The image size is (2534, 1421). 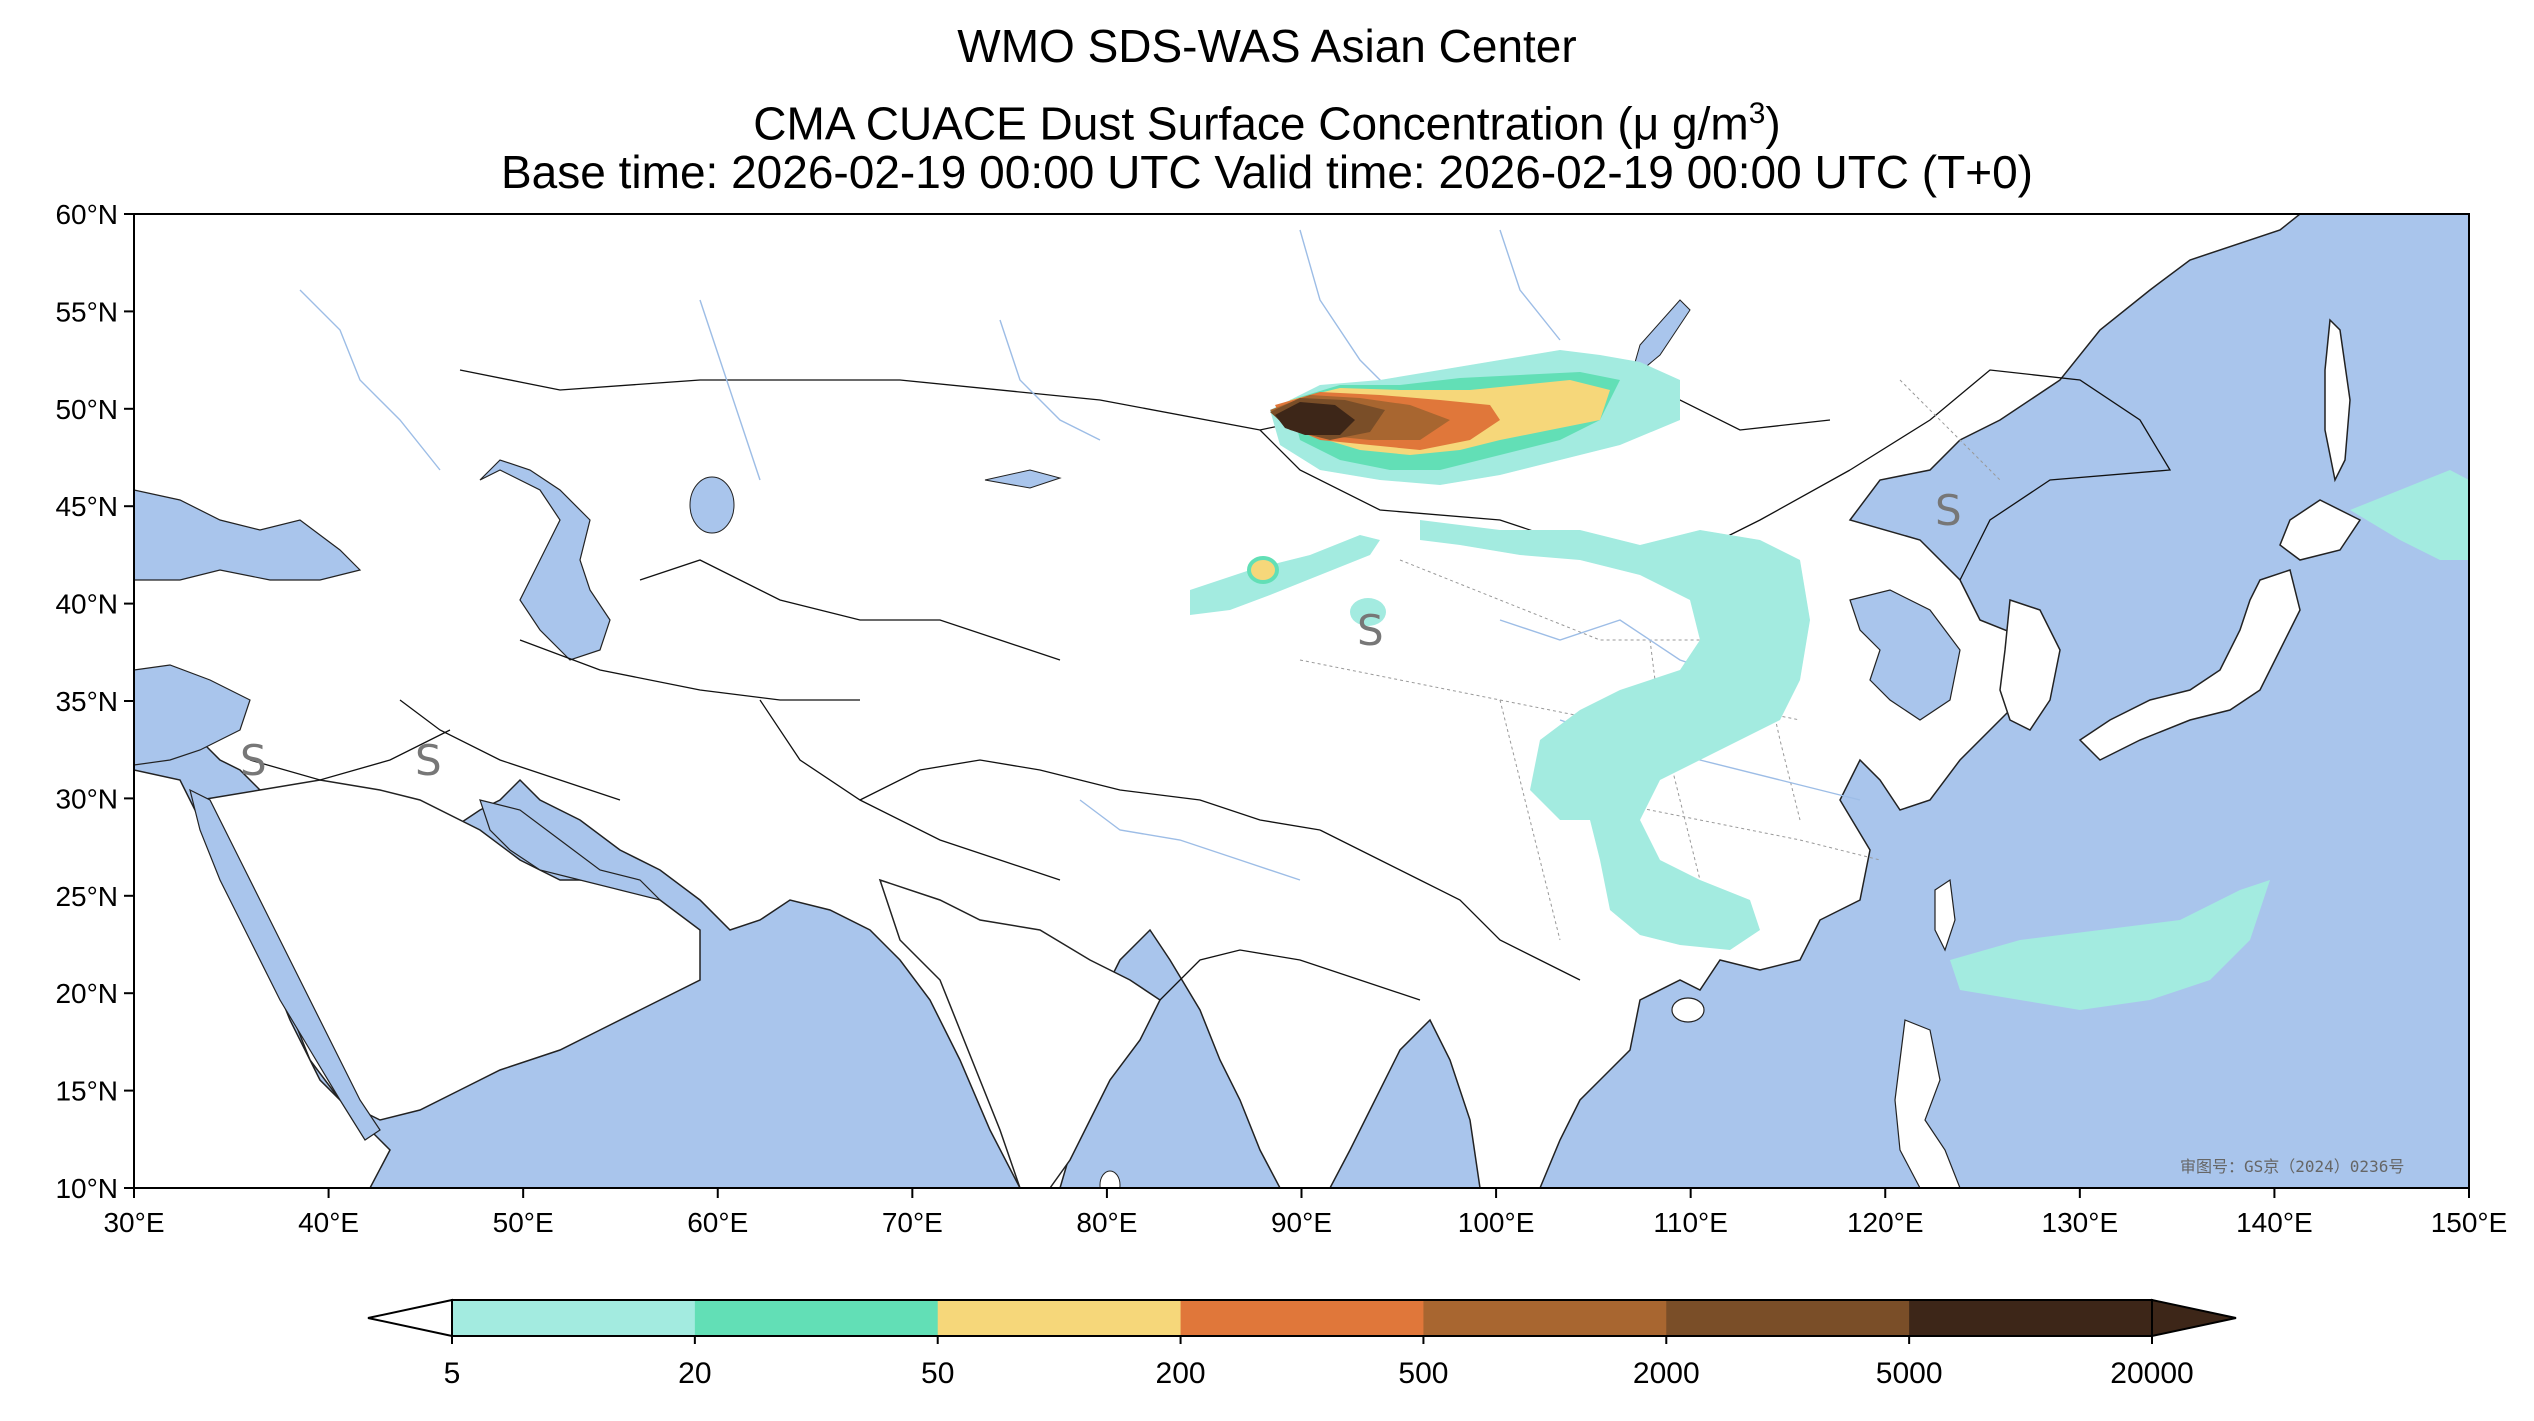 What do you see at coordinates (1106, 1222) in the screenshot?
I see `lon-tick-label: 80°E` at bounding box center [1106, 1222].